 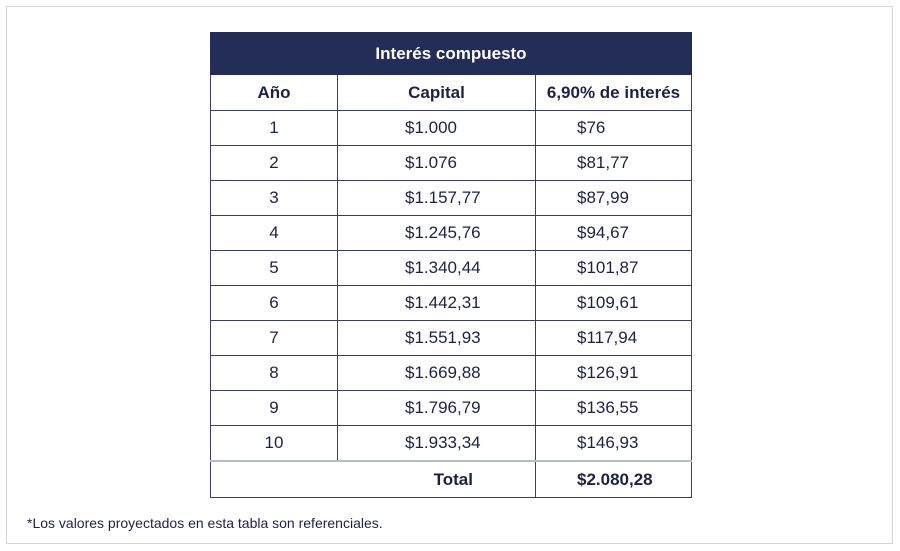 I want to click on header-capital: Capital, so click(x=436, y=92).